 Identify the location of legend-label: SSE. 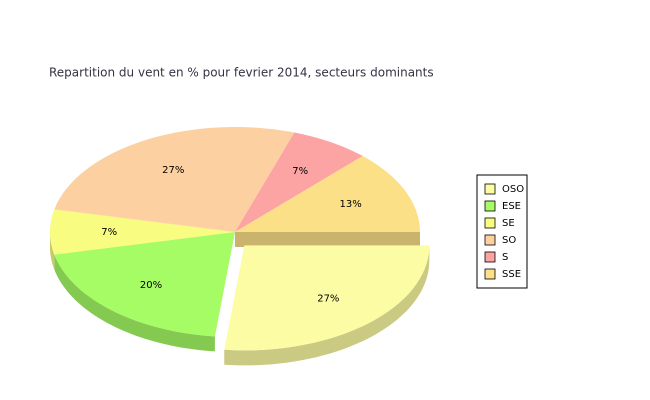
(511, 274).